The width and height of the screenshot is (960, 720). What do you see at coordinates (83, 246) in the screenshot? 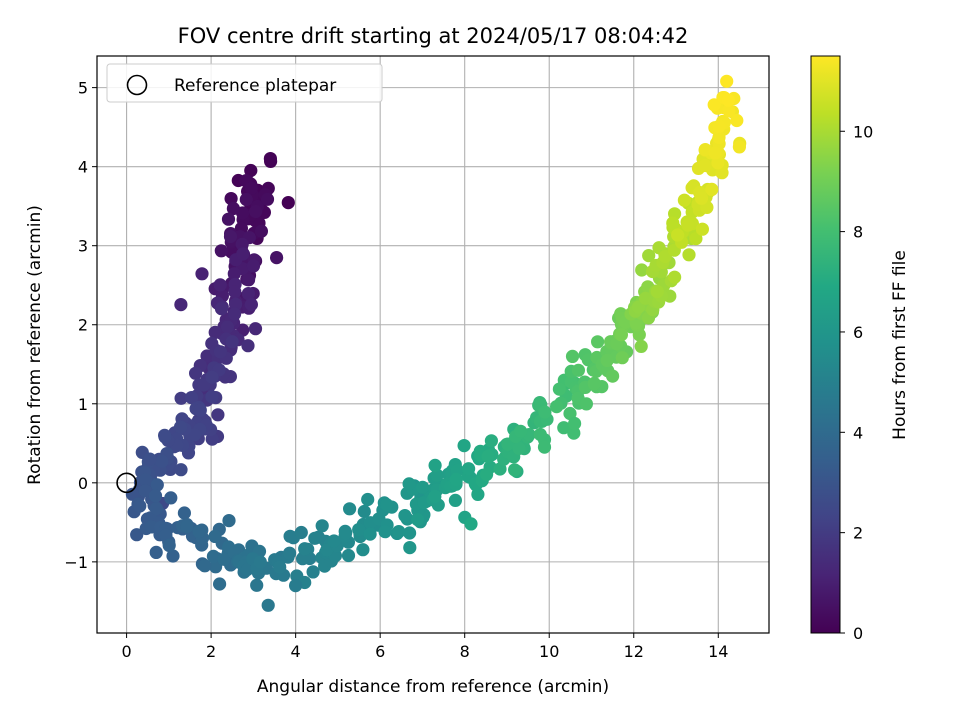
I see `y-tick-label: 3` at bounding box center [83, 246].